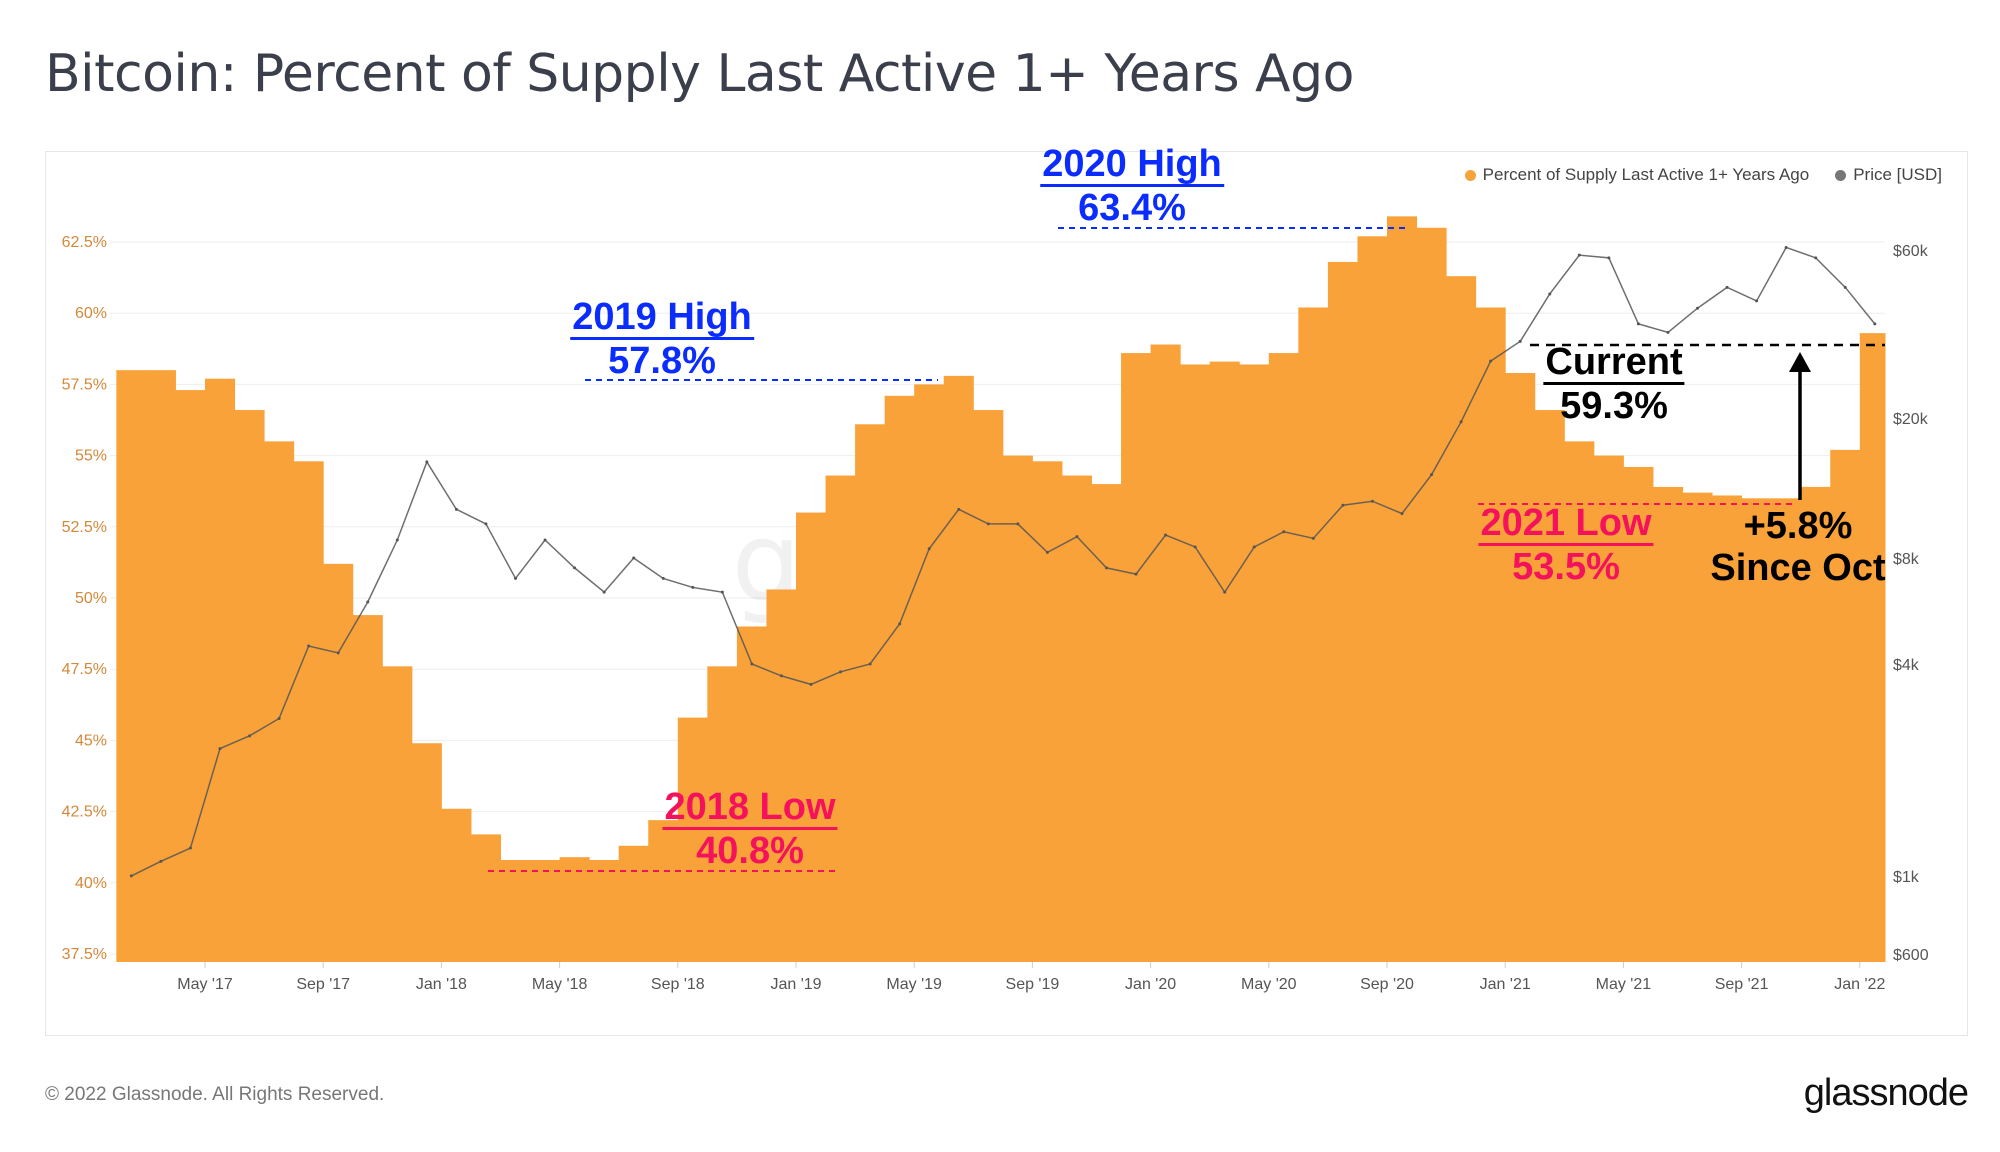 The width and height of the screenshot is (2000, 1152). What do you see at coordinates (560, 984) in the screenshot?
I see `x-axis-tick: May '18` at bounding box center [560, 984].